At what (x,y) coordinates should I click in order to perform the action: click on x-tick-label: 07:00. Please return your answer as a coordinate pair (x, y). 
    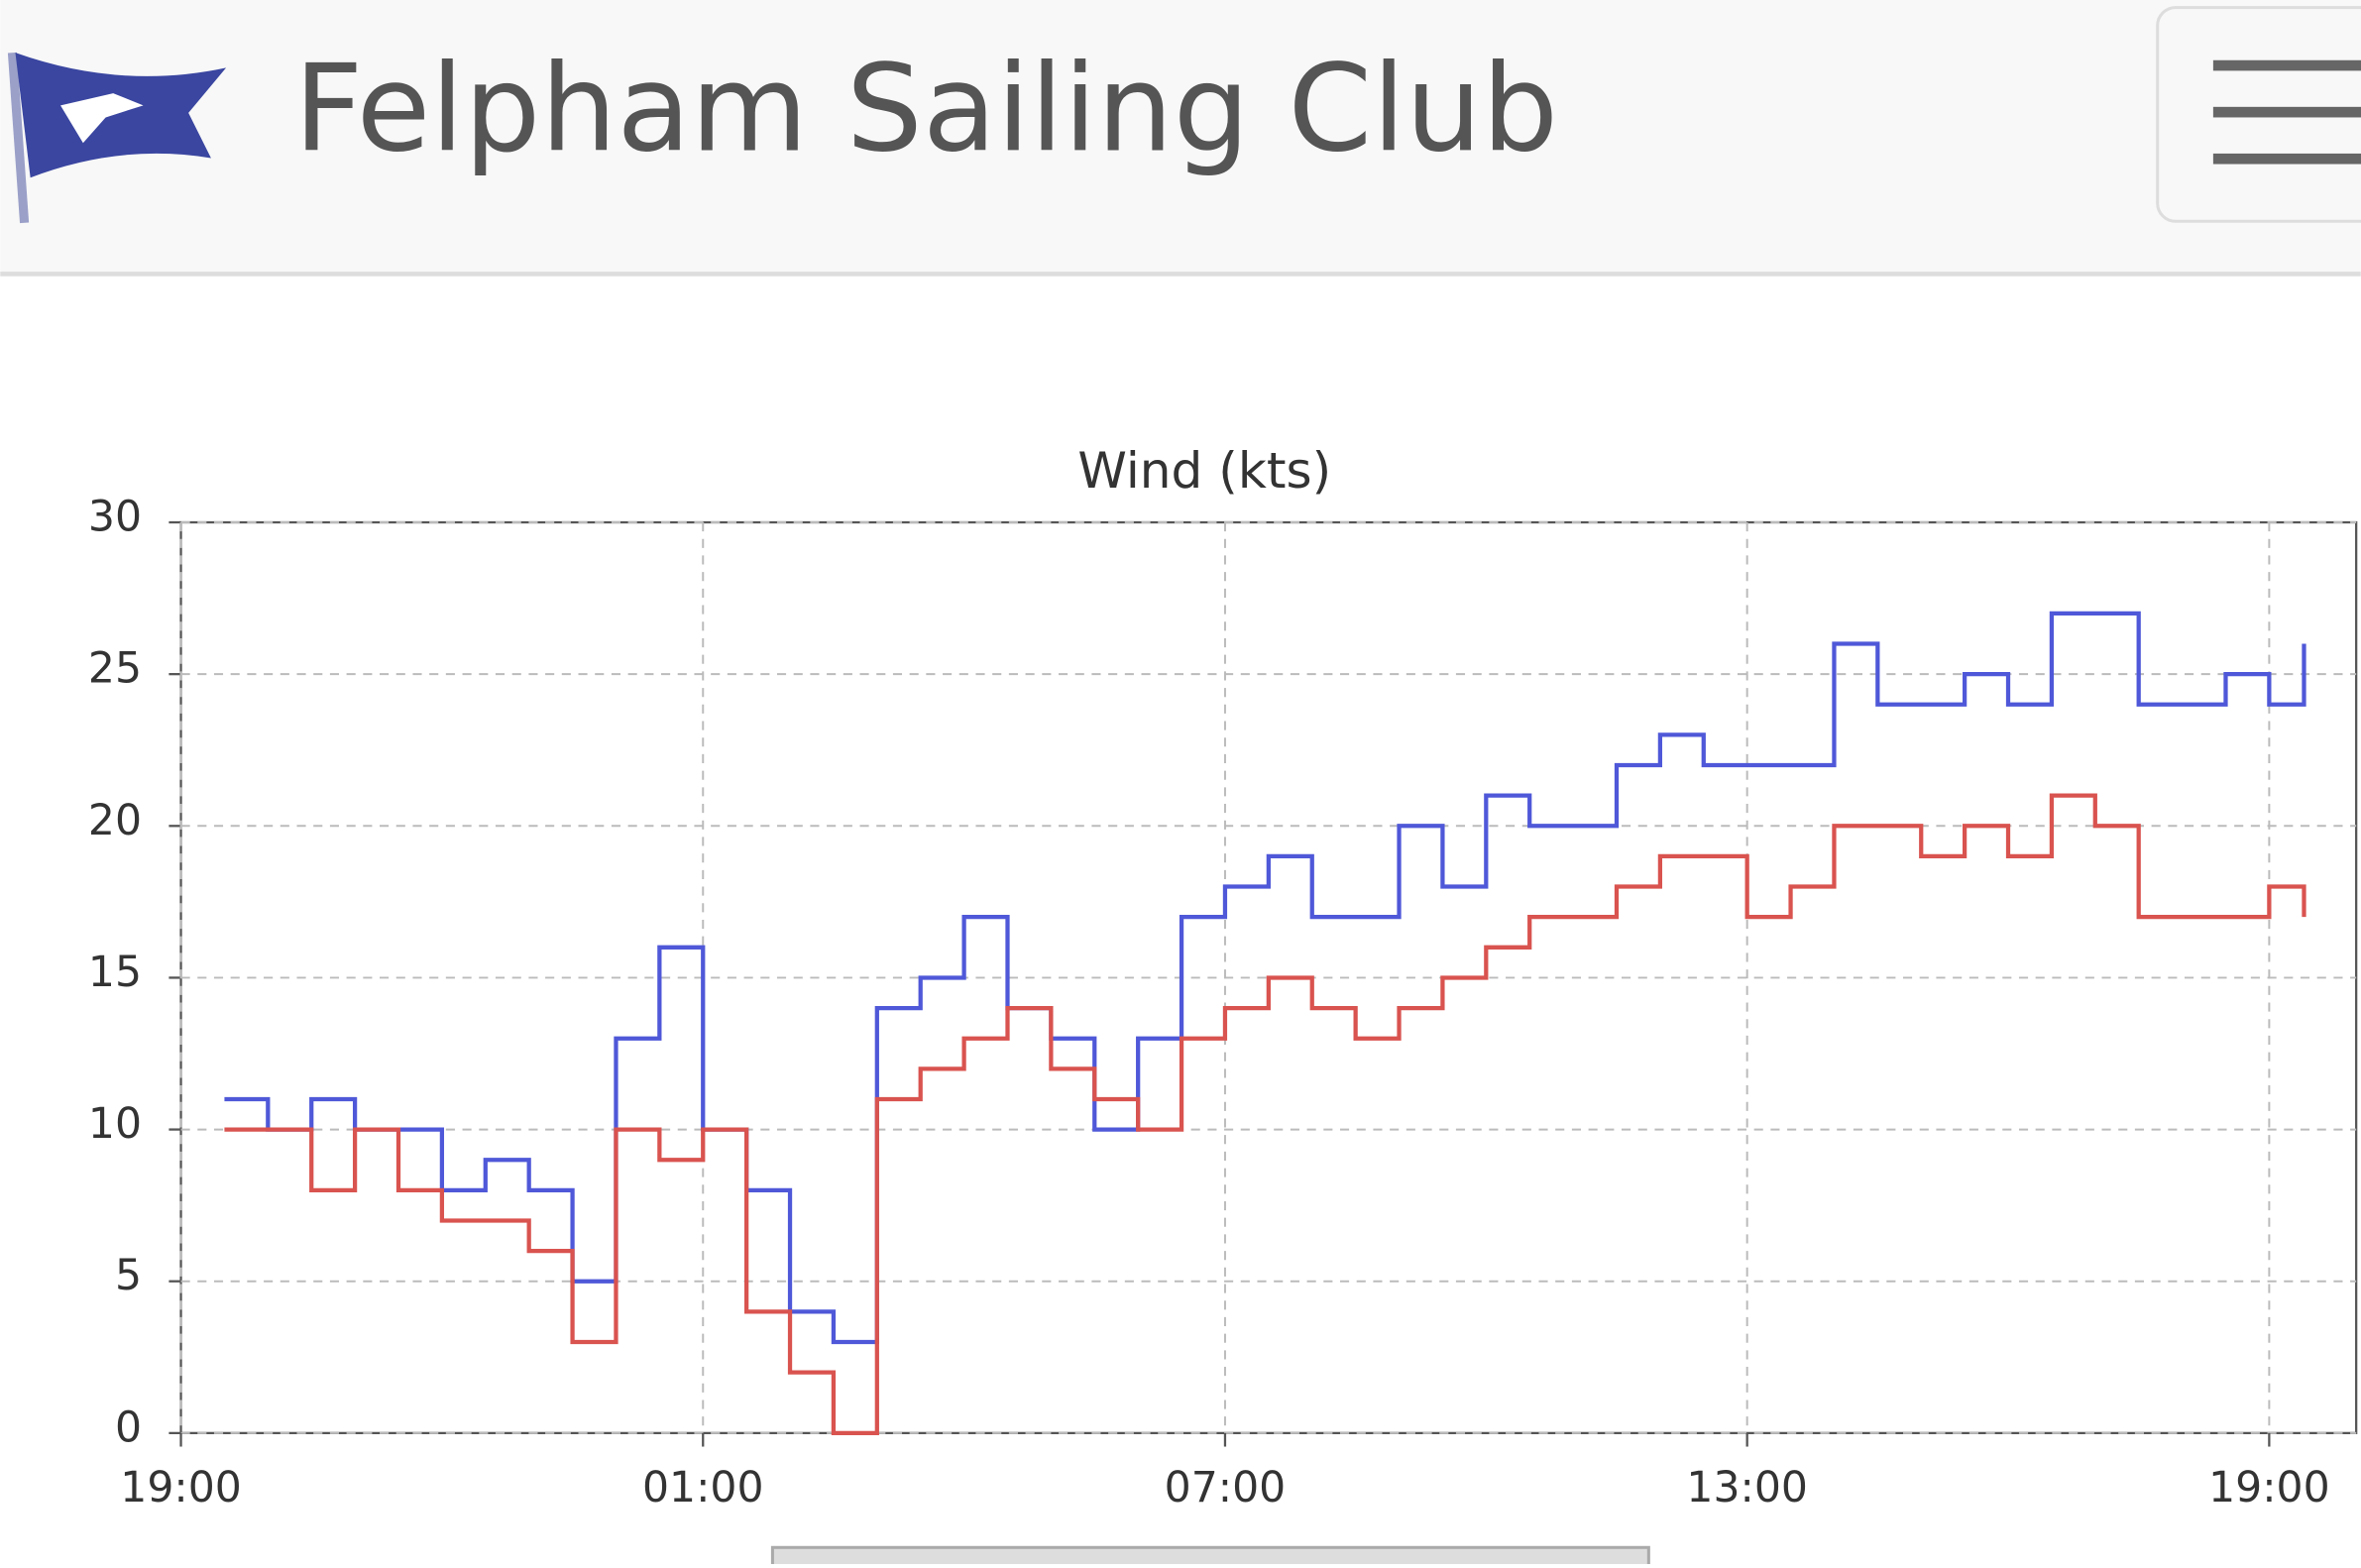
    Looking at the image, I should click on (1226, 1488).